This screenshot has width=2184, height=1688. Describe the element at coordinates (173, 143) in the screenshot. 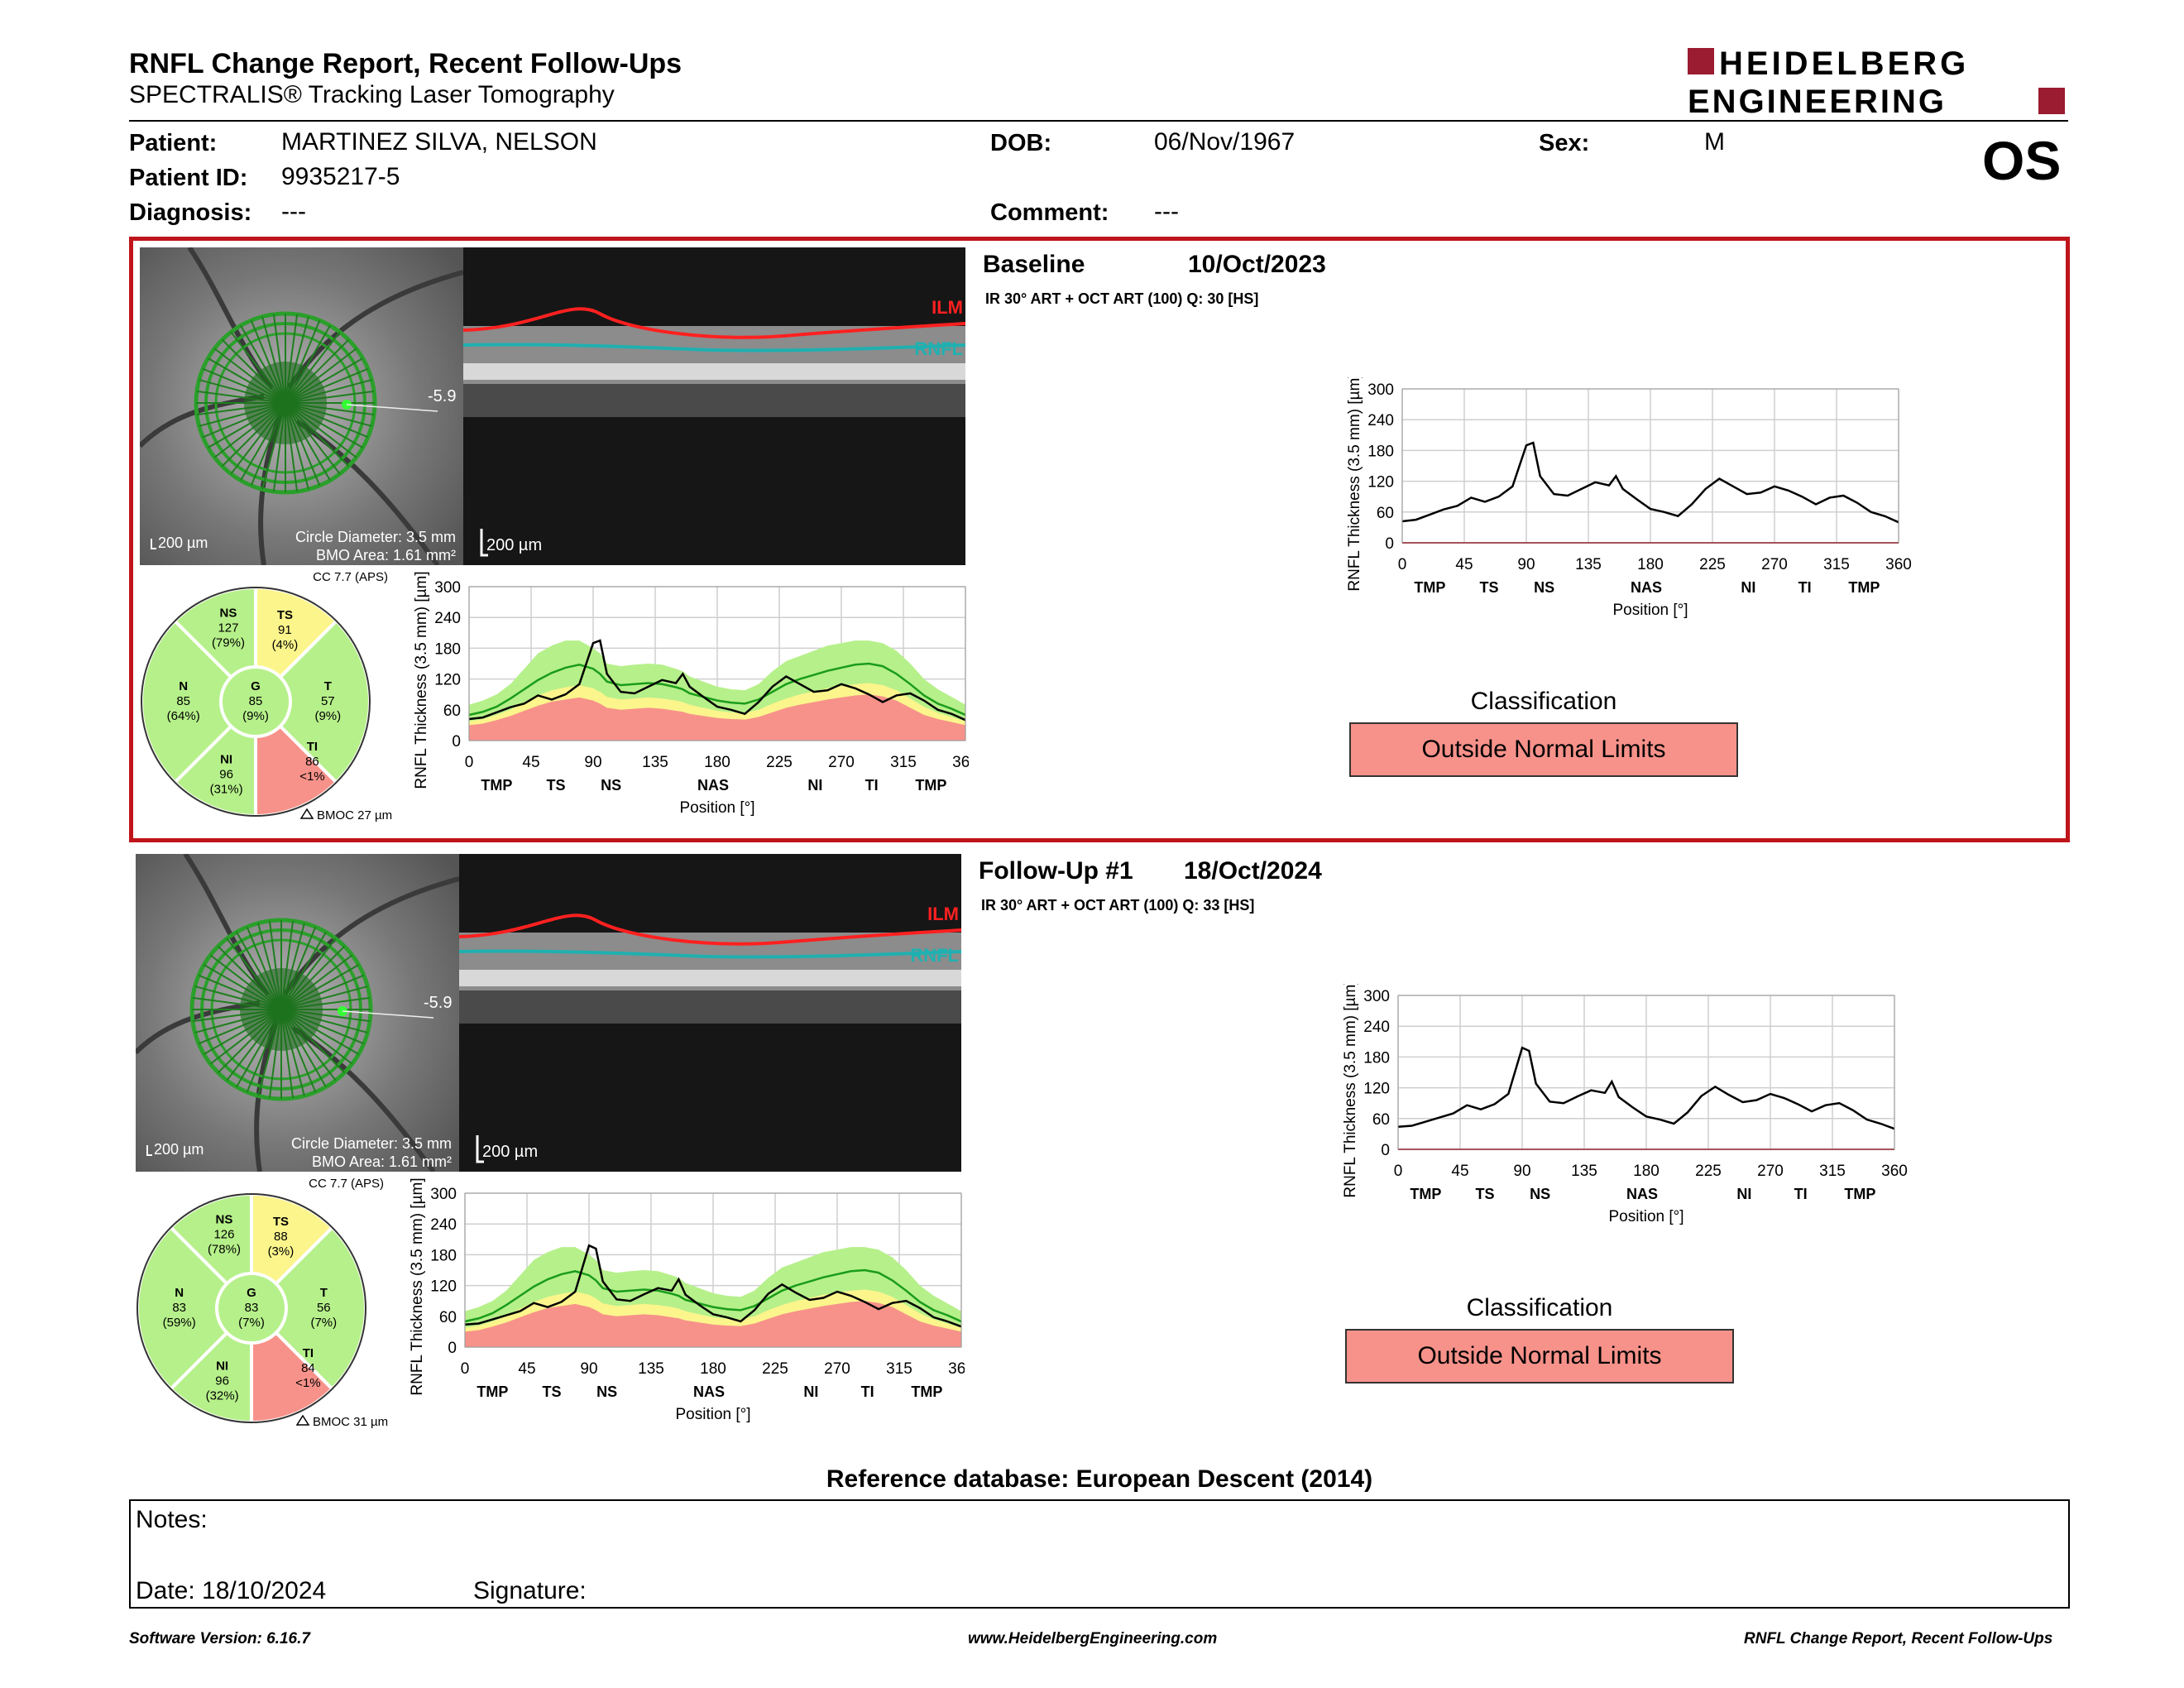

I see `patient-label: Patient:` at that location.